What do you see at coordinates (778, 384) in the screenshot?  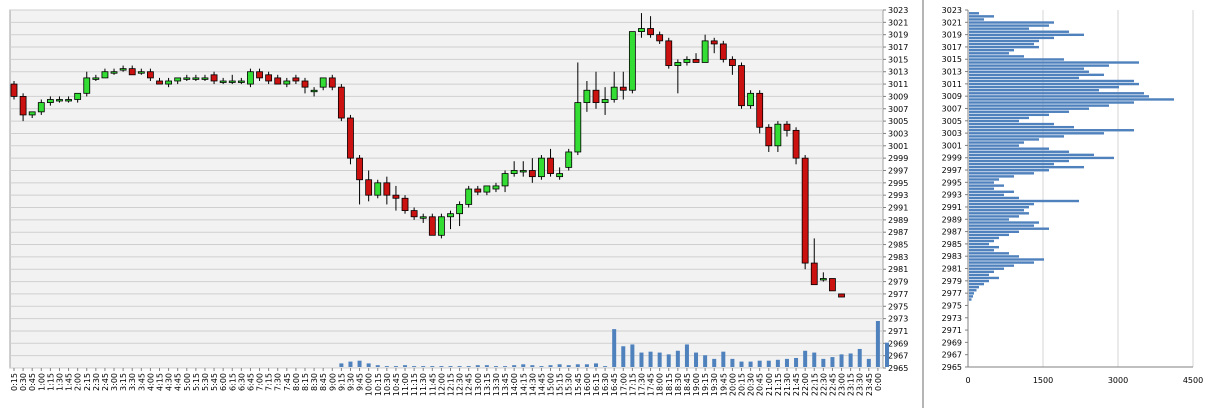 I see `x-tick-label: 21:15` at bounding box center [778, 384].